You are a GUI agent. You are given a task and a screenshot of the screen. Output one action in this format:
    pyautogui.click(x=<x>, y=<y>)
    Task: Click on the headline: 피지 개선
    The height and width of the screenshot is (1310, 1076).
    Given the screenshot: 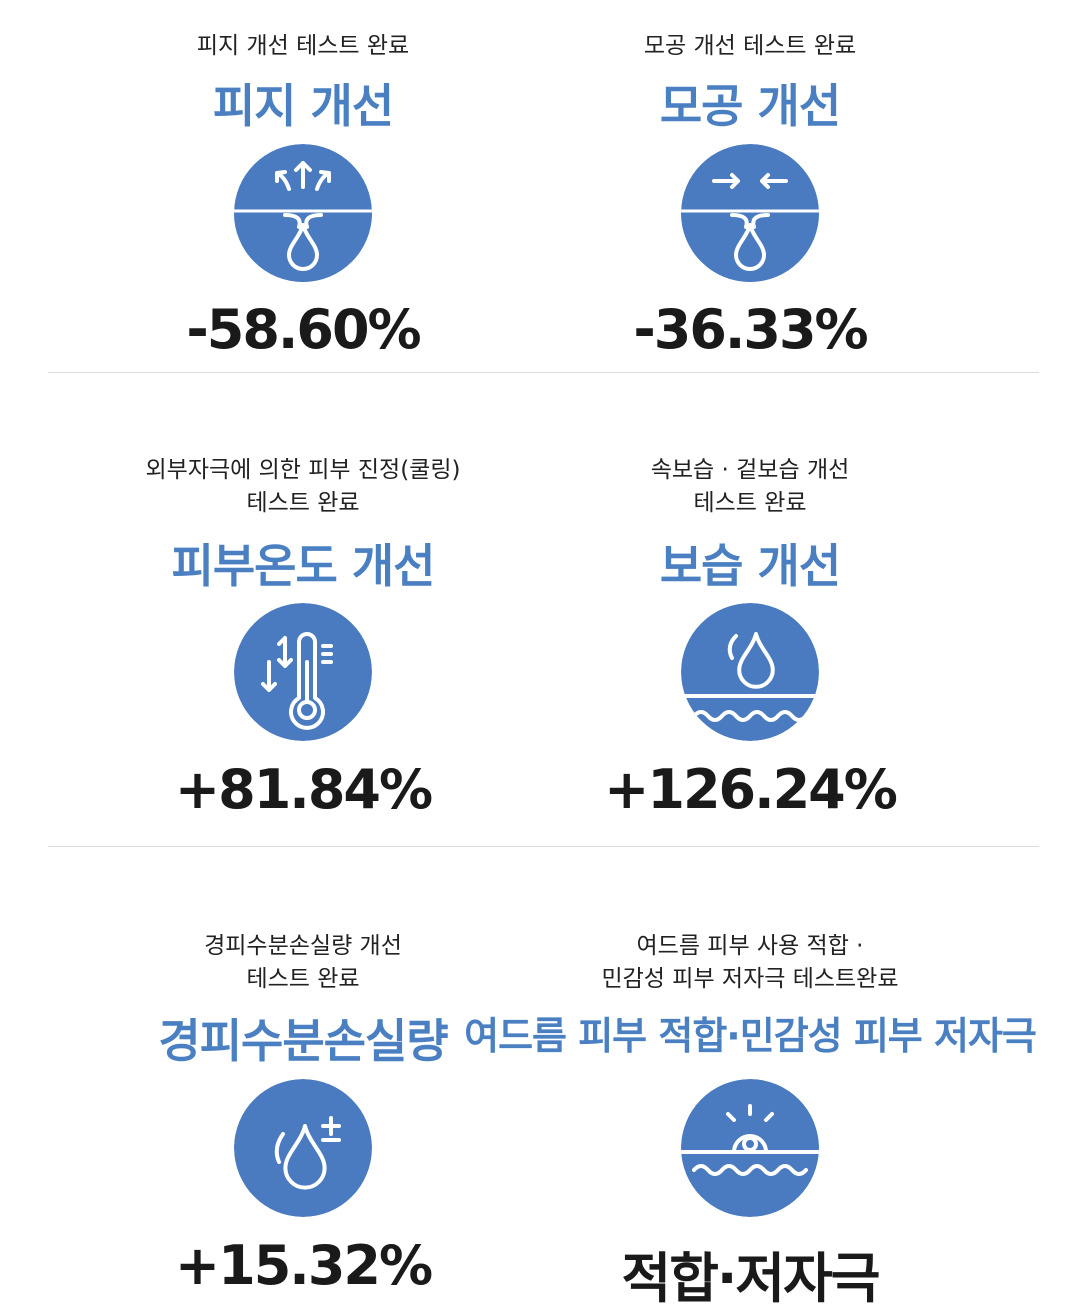 What is the action you would take?
    pyautogui.click(x=303, y=106)
    